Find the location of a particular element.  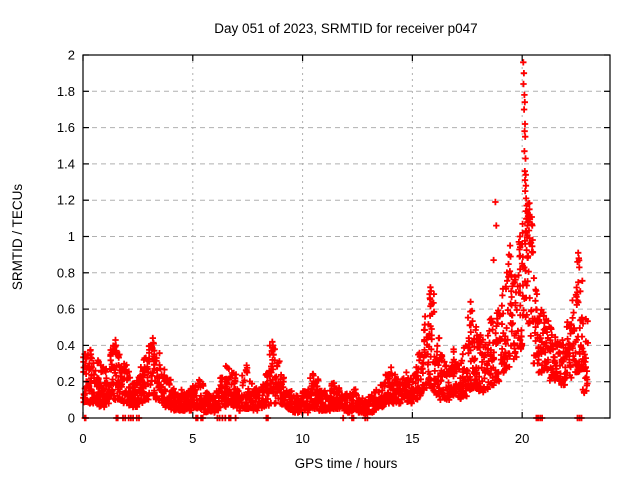

y-tick-label: 1.4 is located at coordinates (66, 163).